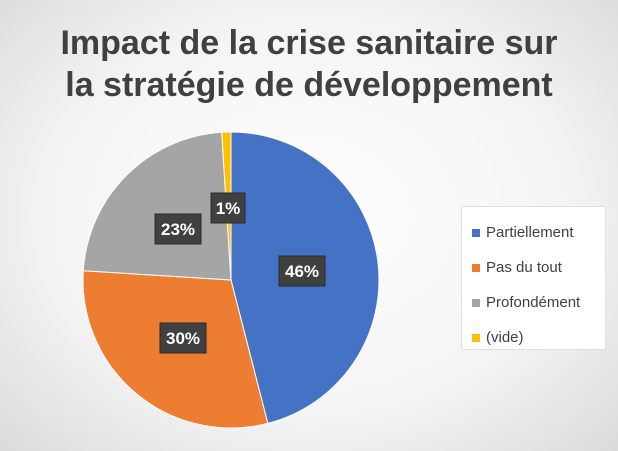 This screenshot has width=618, height=451. Describe the element at coordinates (524, 267) in the screenshot. I see `legend-label: Pas du tout` at that location.